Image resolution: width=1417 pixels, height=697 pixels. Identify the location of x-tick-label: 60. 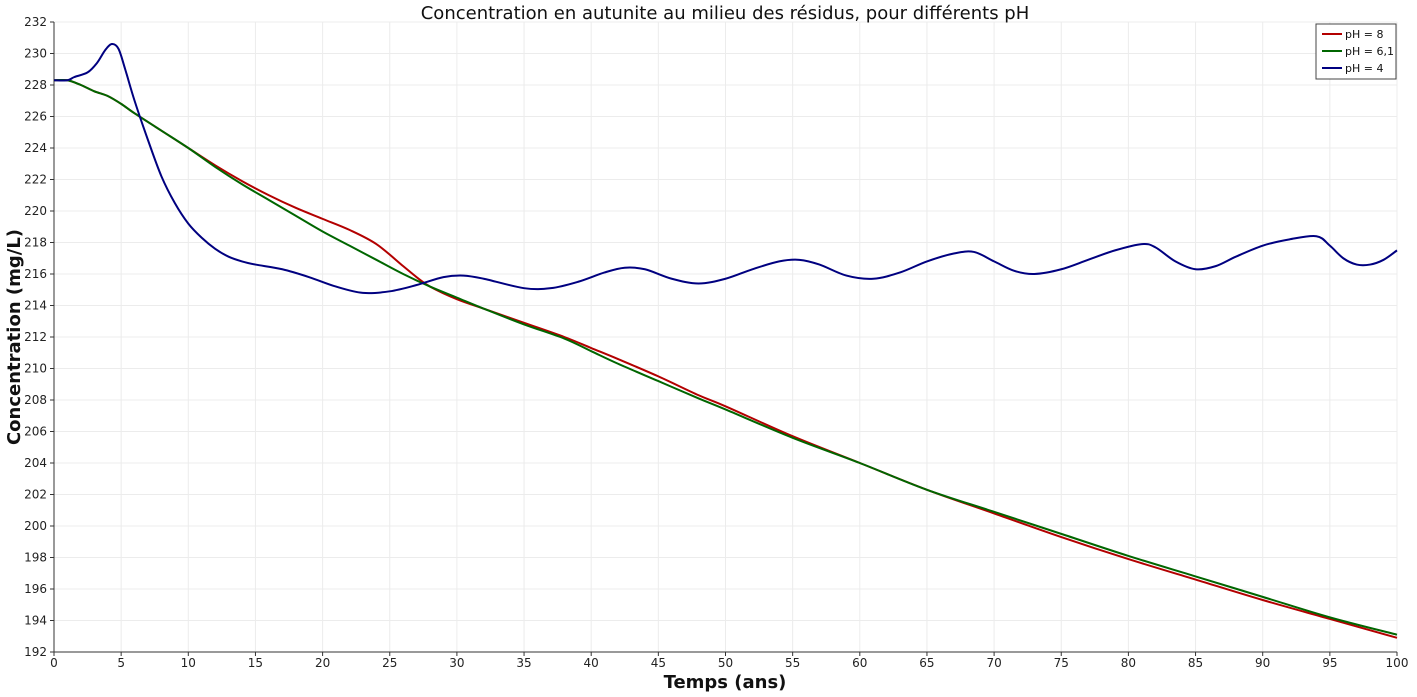
(859, 663).